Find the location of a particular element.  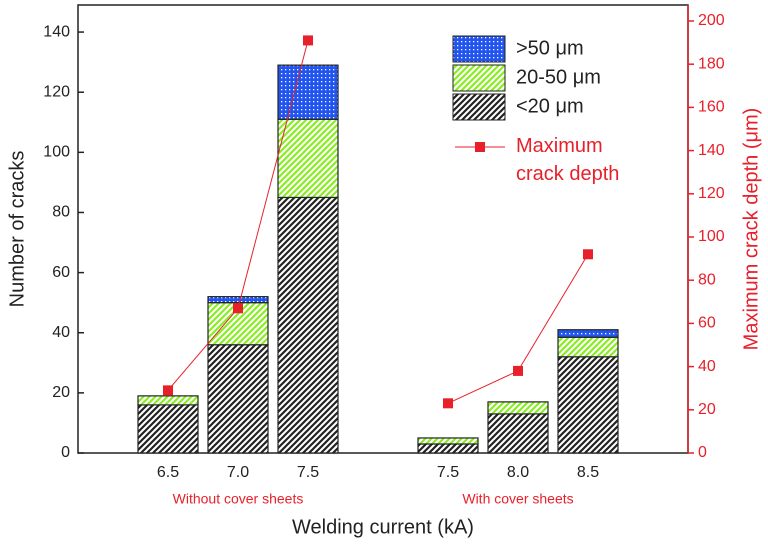

y2-tick-label: 200 is located at coordinates (711, 20).